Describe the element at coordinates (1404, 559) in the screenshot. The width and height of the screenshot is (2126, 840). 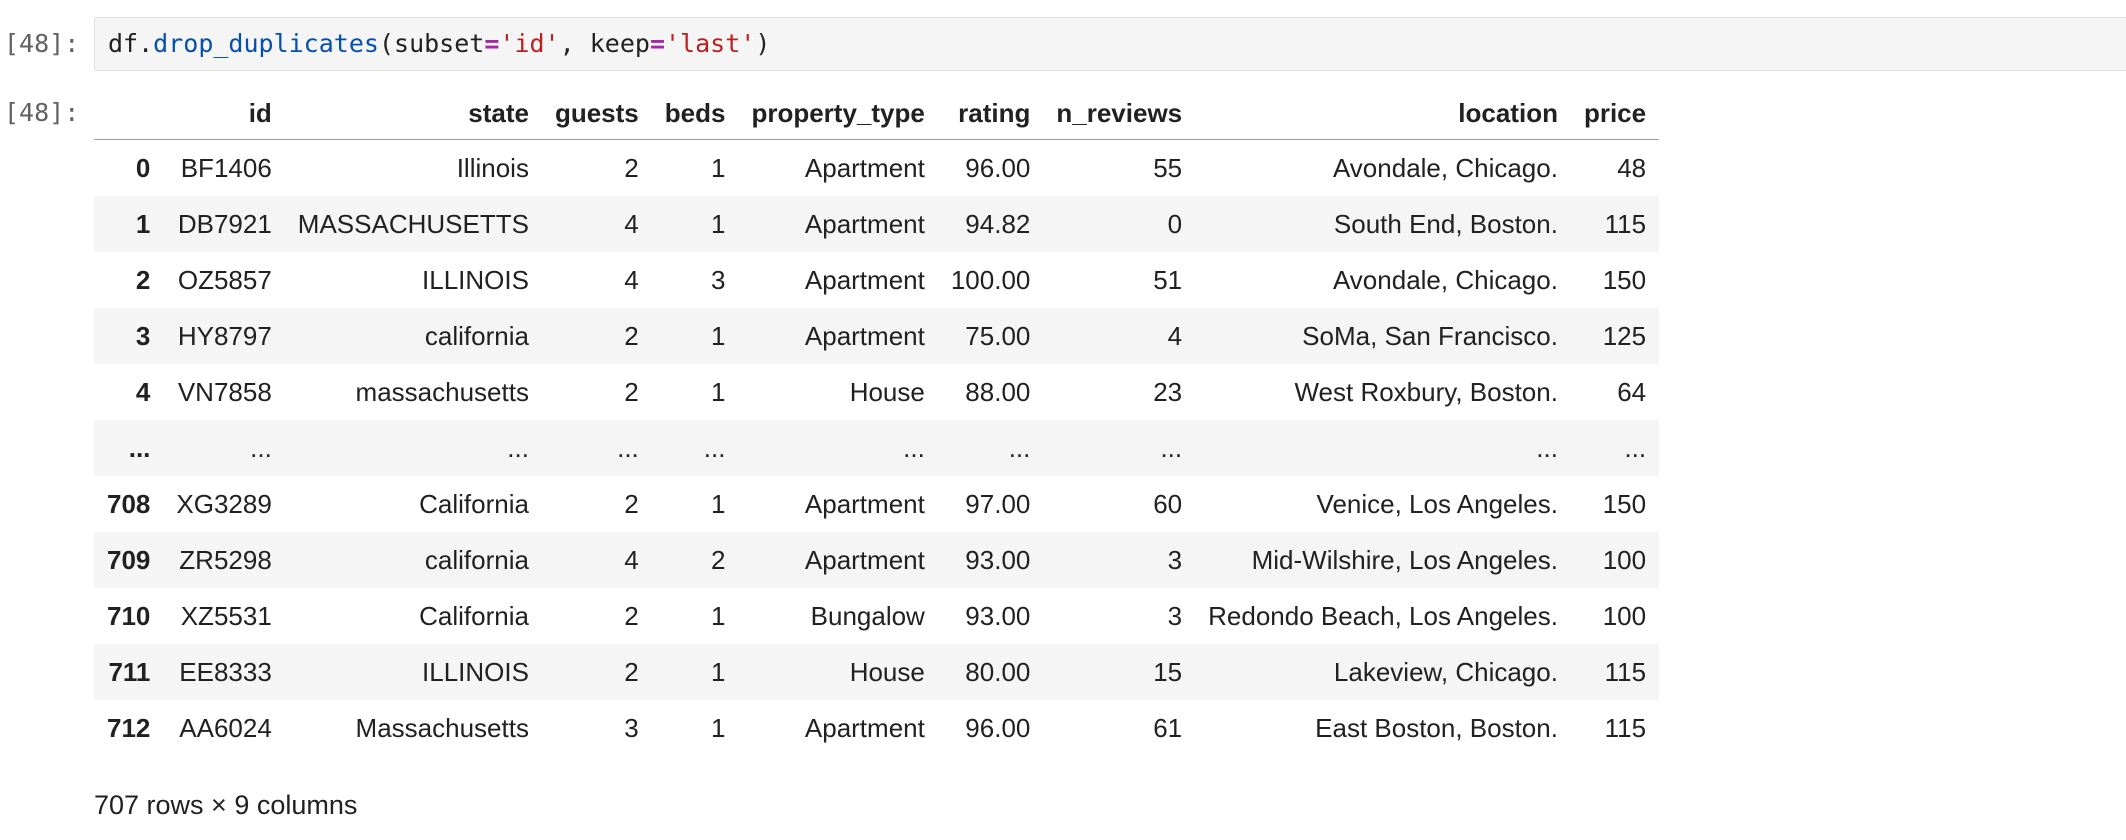
I see `table-cell-location: Mid-Wilshire, Los Angeles.` at that location.